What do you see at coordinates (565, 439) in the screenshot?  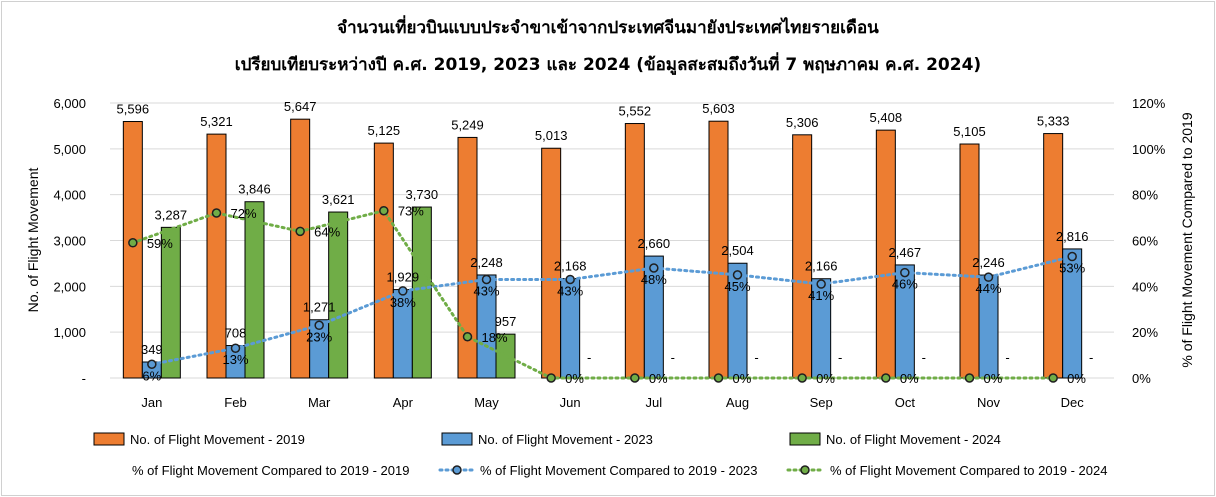 I see `legend-label: No. of Flight Movement - 2023` at bounding box center [565, 439].